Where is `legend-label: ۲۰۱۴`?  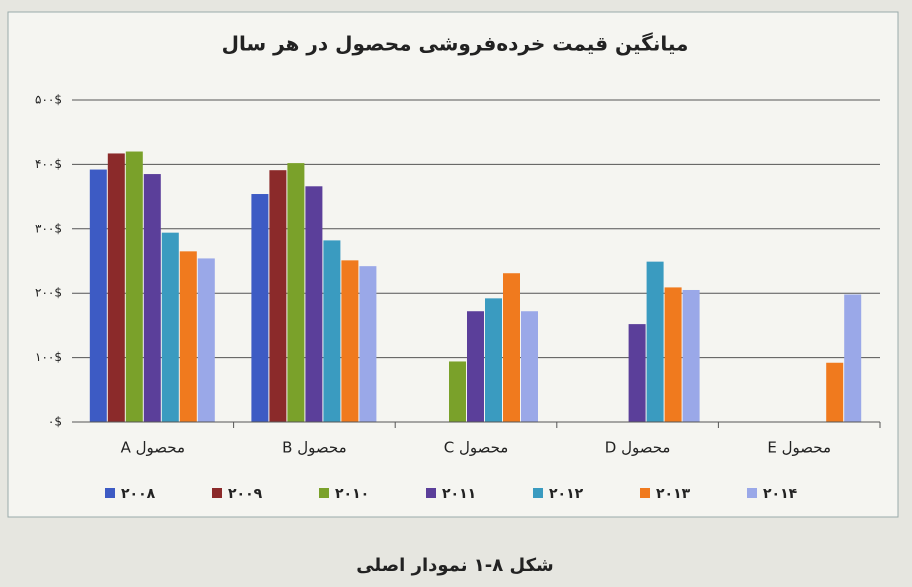 legend-label: ۲۰۱۴ is located at coordinates (780, 494).